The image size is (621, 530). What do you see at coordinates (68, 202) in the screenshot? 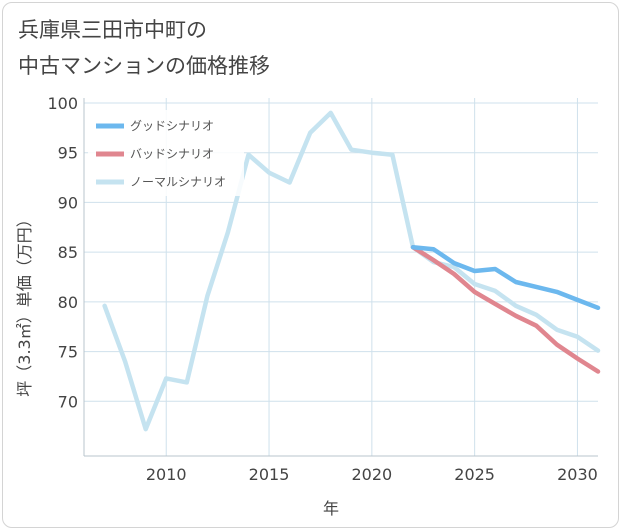
I see `y-tick-label: 90` at bounding box center [68, 202].